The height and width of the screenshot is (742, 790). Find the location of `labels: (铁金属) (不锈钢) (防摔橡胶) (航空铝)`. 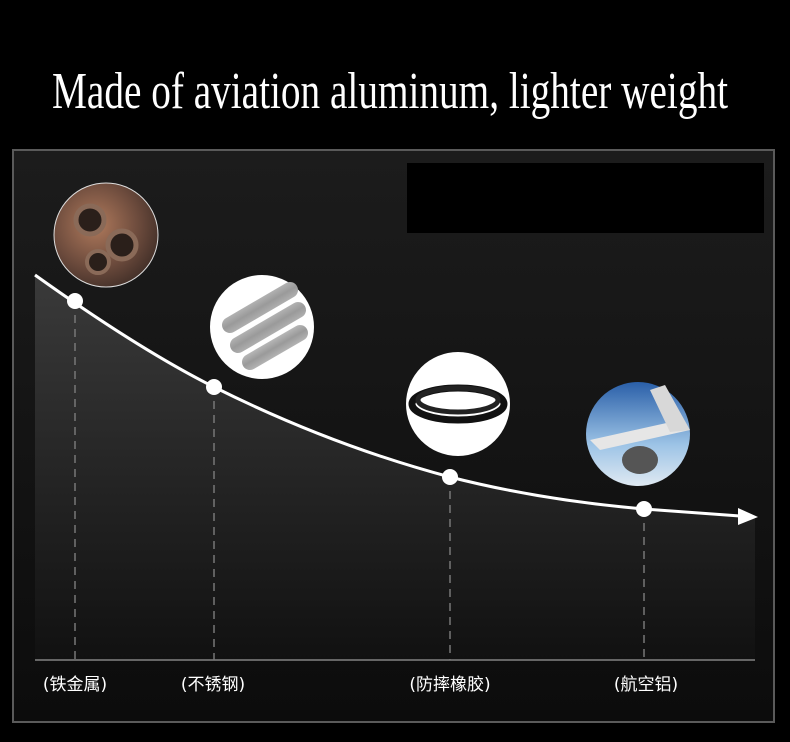

labels: (铁金属) (不锈钢) (防摔橡胶) (航空铝) is located at coordinates (360, 685).